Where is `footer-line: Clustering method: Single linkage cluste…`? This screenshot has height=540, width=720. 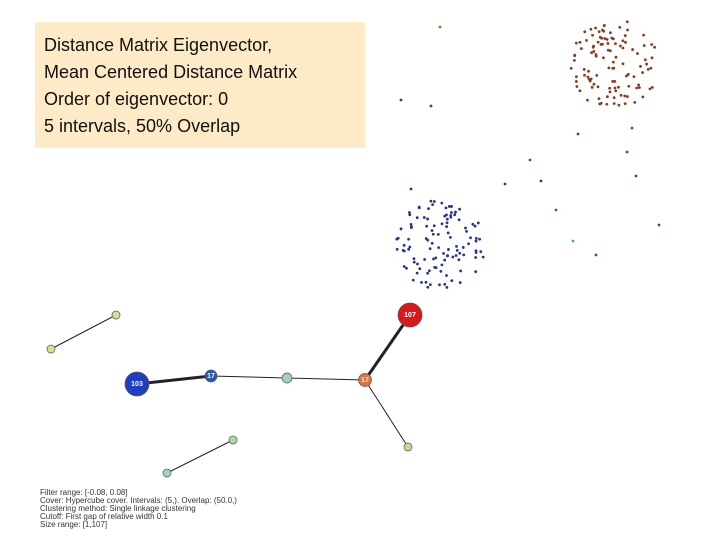
footer-line: Clustering method: Single linkage cluste… is located at coordinates (118, 508).